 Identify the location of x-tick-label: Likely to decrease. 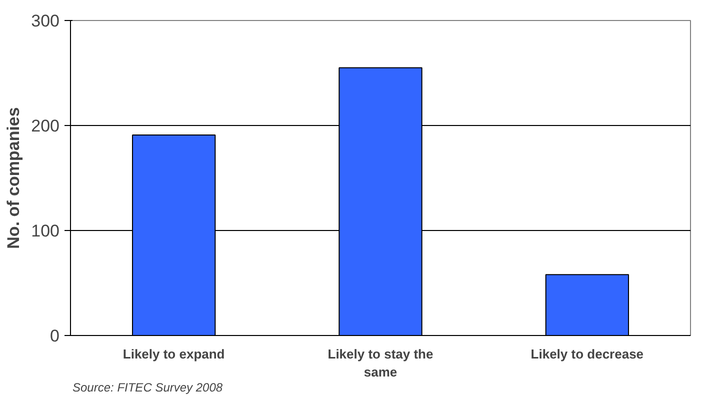
(587, 354).